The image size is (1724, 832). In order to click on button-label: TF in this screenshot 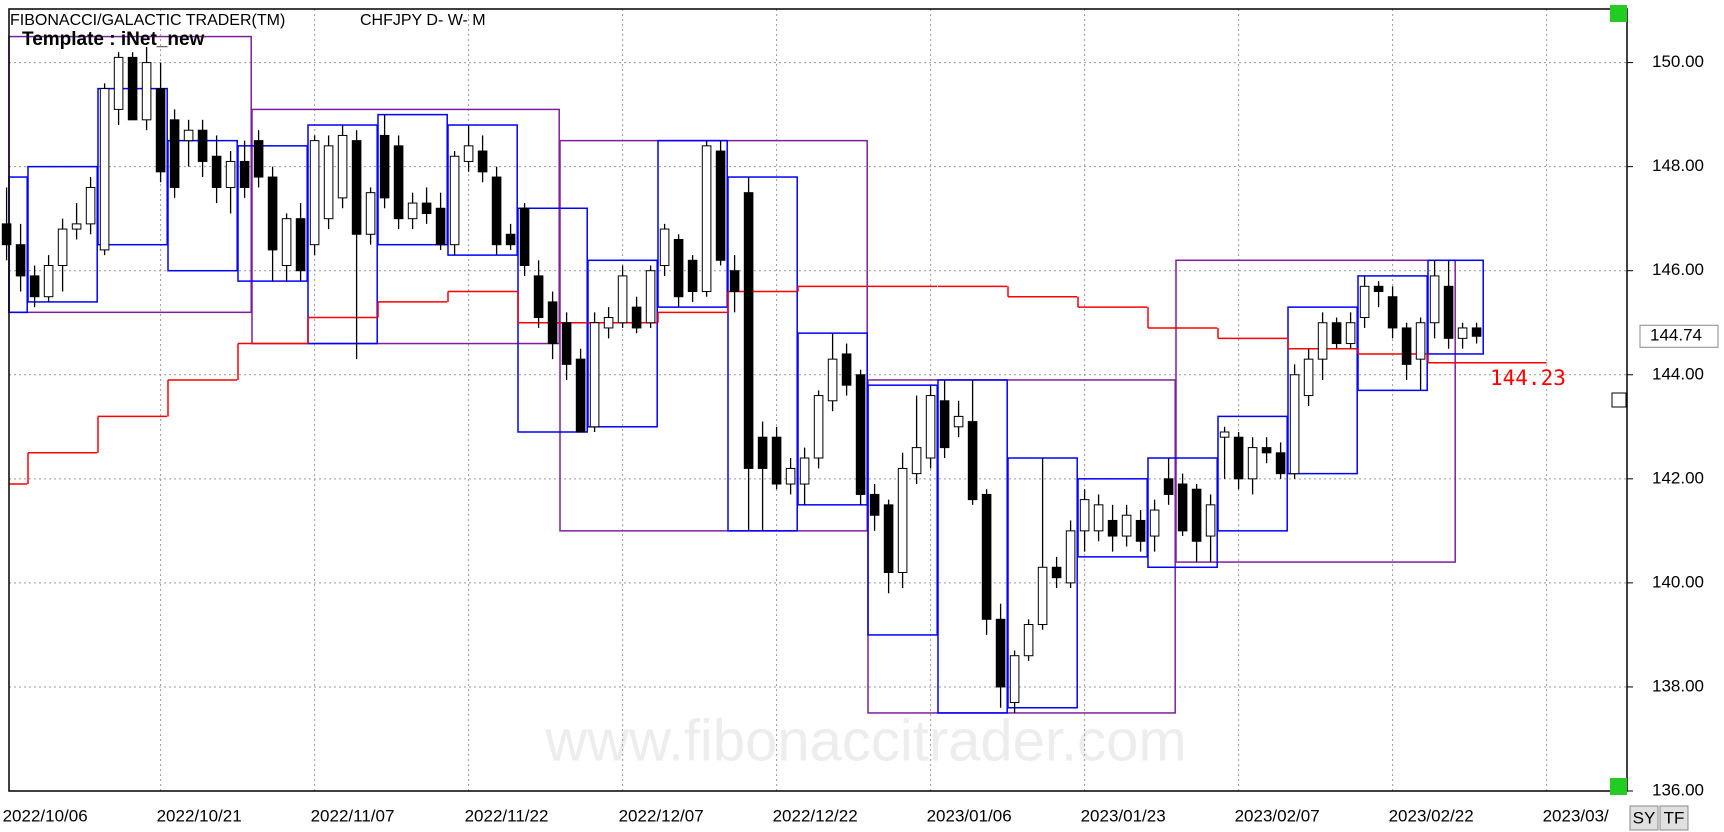, I will do `click(1674, 817)`.